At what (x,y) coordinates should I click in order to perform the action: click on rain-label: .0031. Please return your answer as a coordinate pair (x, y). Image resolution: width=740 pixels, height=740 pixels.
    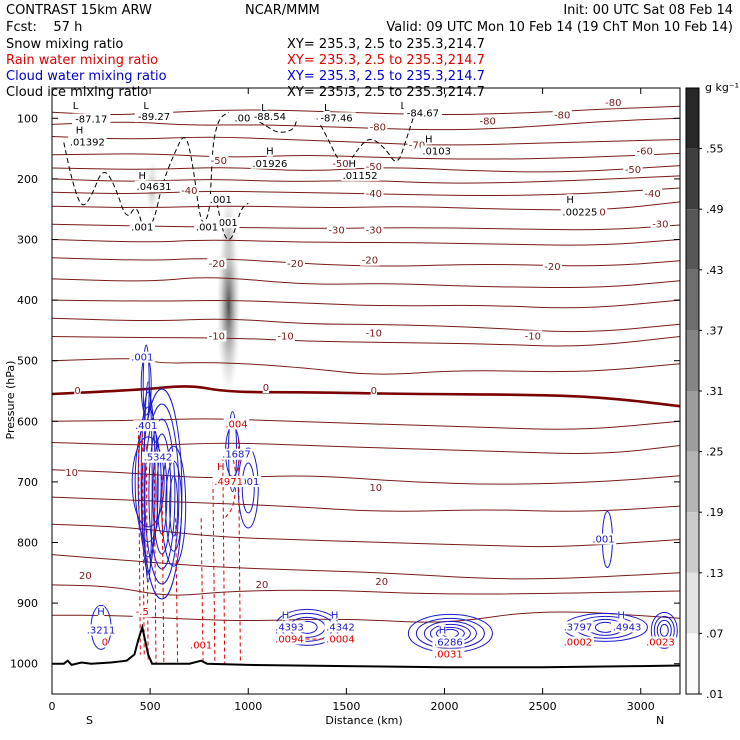
    Looking at the image, I should click on (448, 655).